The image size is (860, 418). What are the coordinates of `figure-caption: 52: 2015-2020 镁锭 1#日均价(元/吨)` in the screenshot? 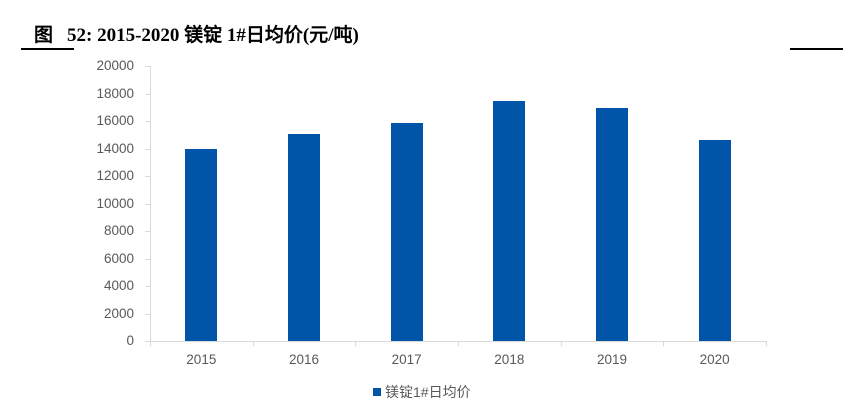 It's located at (213, 35).